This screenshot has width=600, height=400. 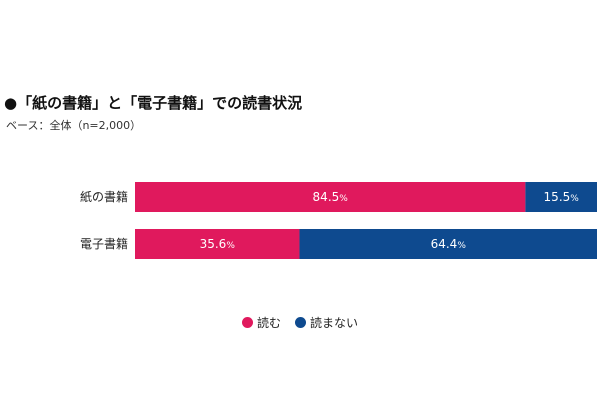 I want to click on legend-swatch-read, so click(x=247, y=322).